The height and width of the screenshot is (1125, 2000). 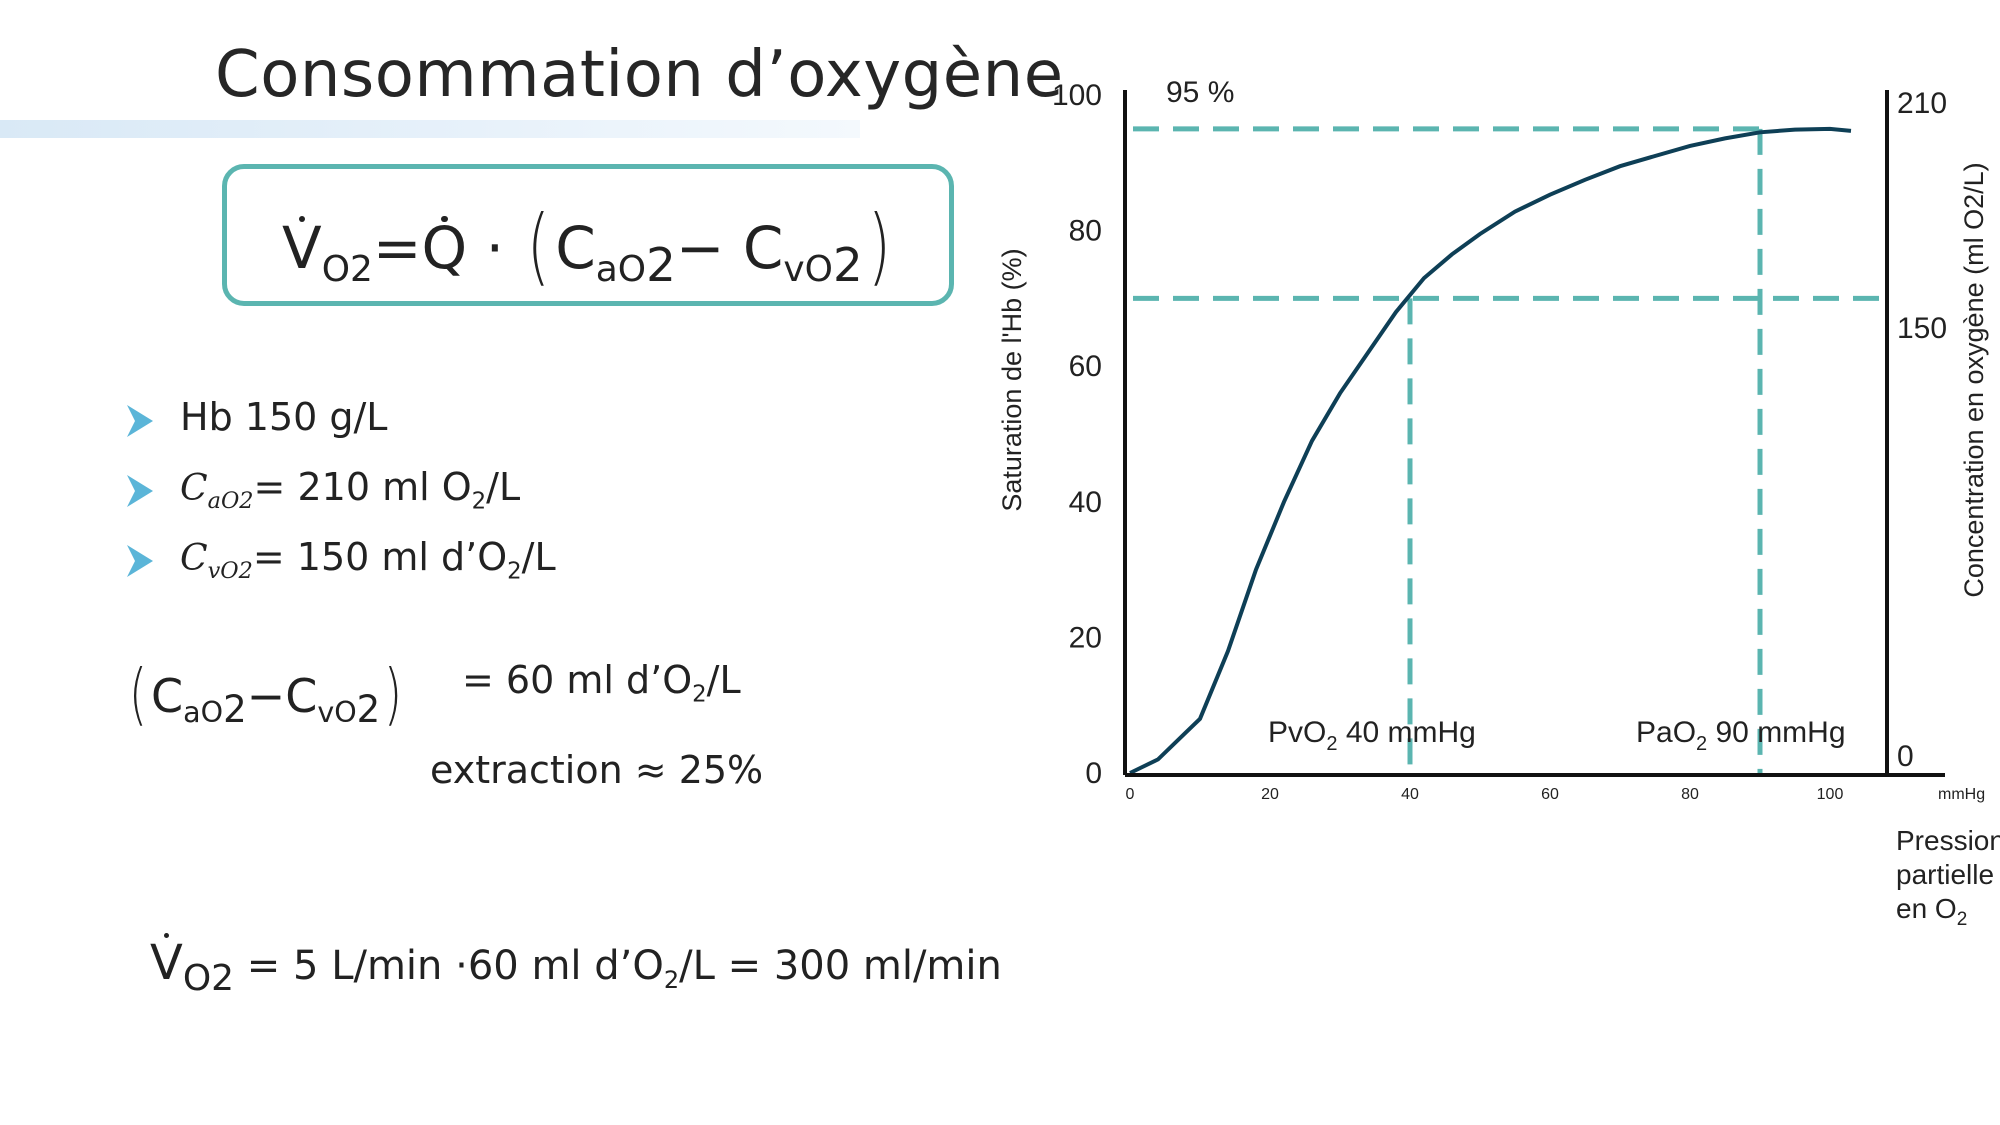 What do you see at coordinates (1372, 735) in the screenshot?
I see `pvo2-label: PvO2 40 mmHg` at bounding box center [1372, 735].